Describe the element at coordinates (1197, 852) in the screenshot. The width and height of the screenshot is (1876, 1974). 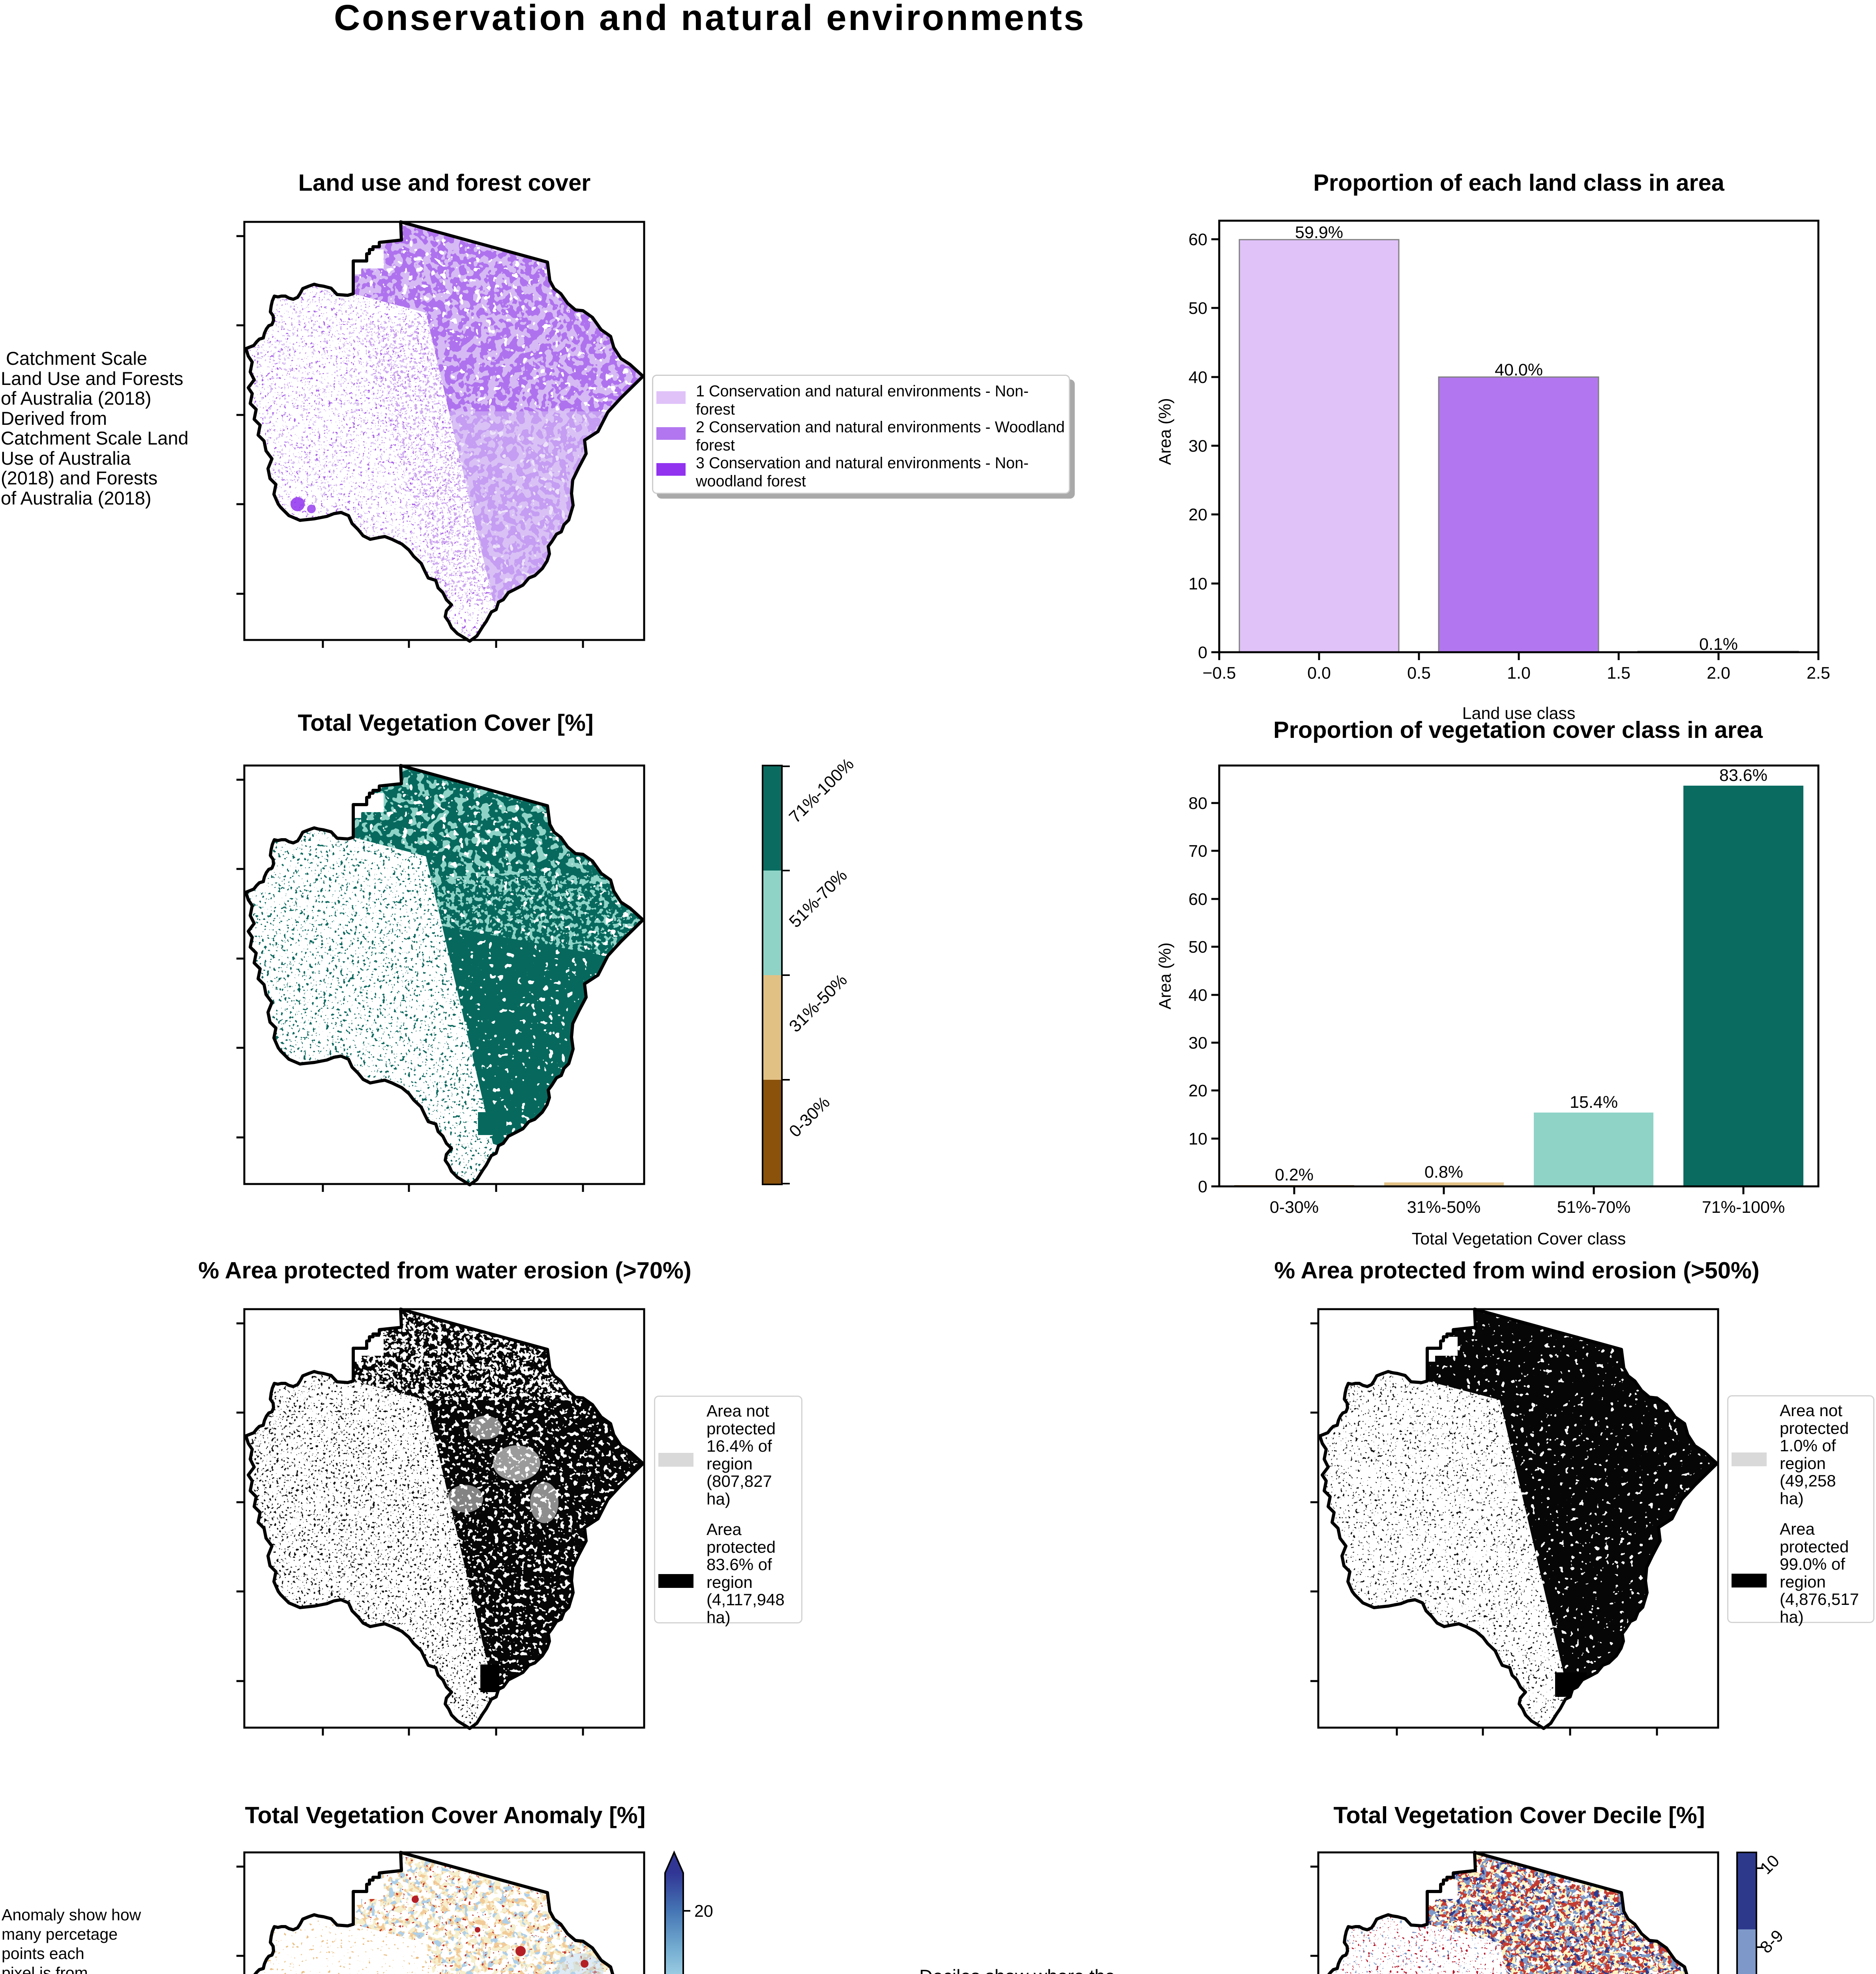
I see `svg-text: 70` at that location.